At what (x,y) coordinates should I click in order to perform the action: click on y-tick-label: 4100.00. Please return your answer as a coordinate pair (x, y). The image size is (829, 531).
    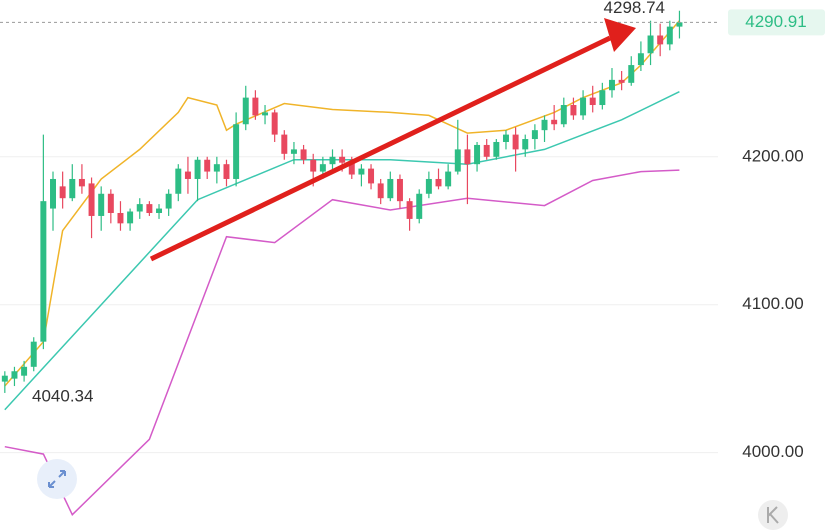
    Looking at the image, I should click on (772, 303).